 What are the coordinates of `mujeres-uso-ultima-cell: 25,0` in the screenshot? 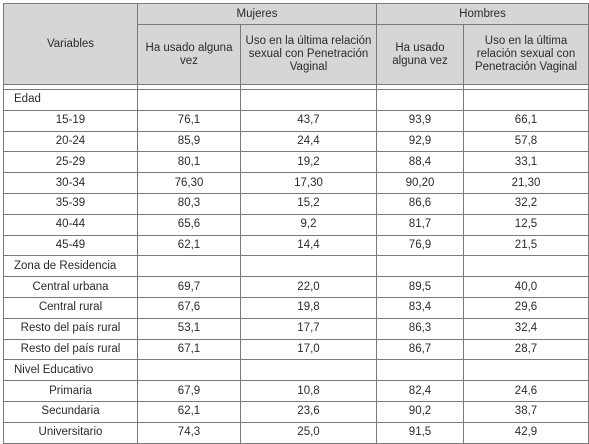 It's located at (308, 432).